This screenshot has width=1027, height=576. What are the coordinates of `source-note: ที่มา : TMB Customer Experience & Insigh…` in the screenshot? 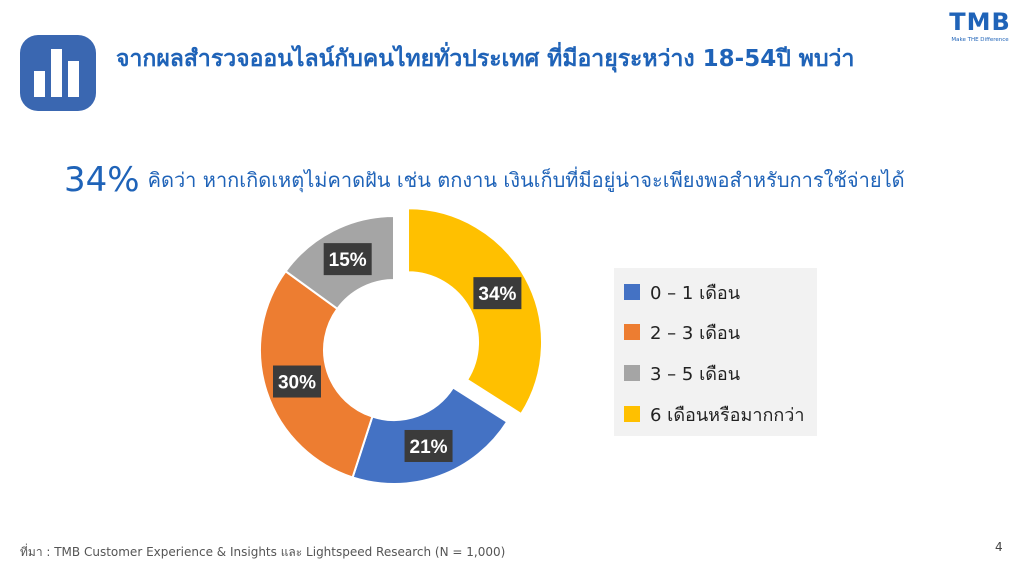 It's located at (263, 552).